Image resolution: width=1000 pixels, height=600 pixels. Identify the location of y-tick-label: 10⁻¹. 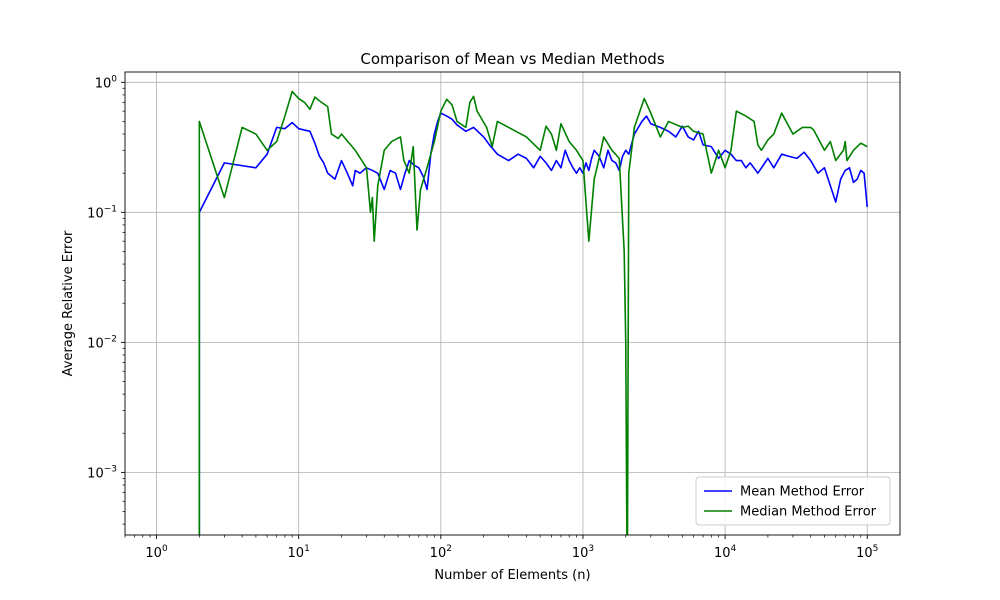
(102, 212).